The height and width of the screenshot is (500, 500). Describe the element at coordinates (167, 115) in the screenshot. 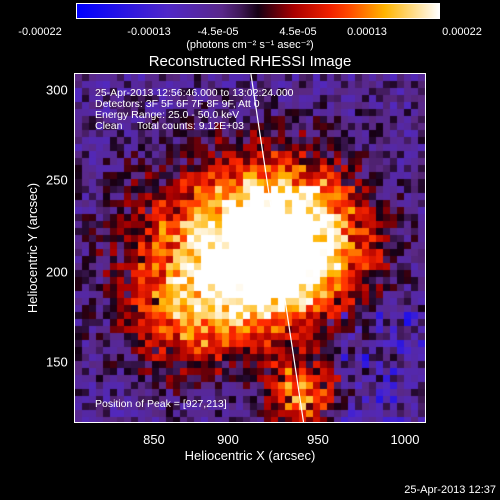

I see `info-energy-range: Energy Range: 25.0 - 50.0 keV` at that location.